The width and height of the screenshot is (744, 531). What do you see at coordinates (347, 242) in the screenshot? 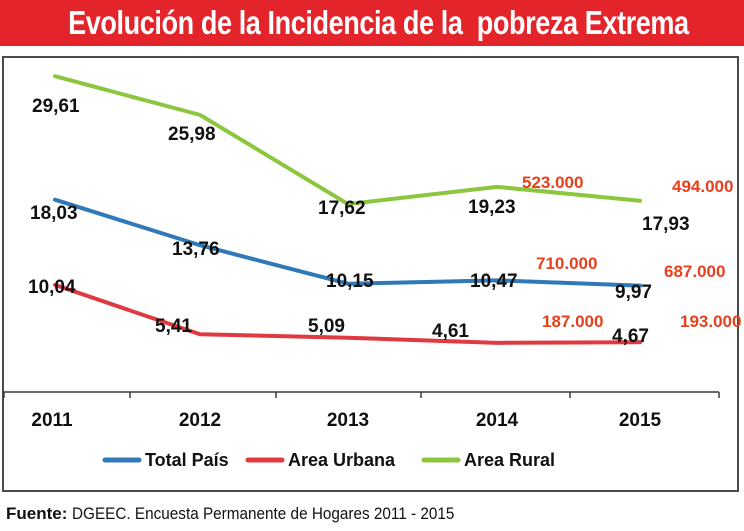
I see `series-line-total` at bounding box center [347, 242].